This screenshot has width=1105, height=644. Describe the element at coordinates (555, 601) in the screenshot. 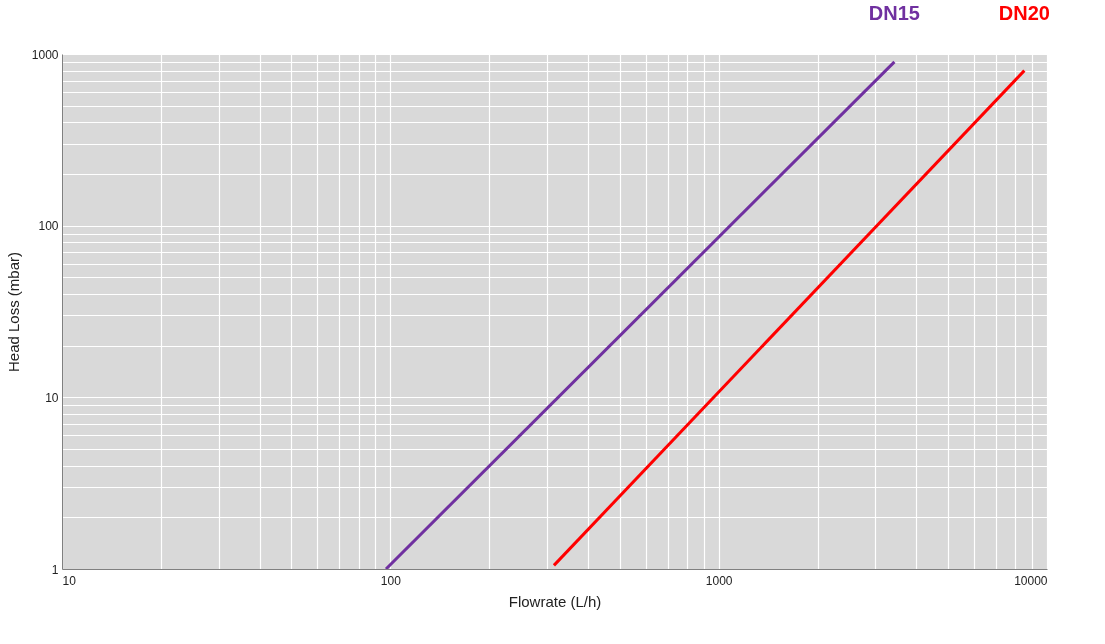

I see `x-axis-title: Flowrate (L/h)` at that location.